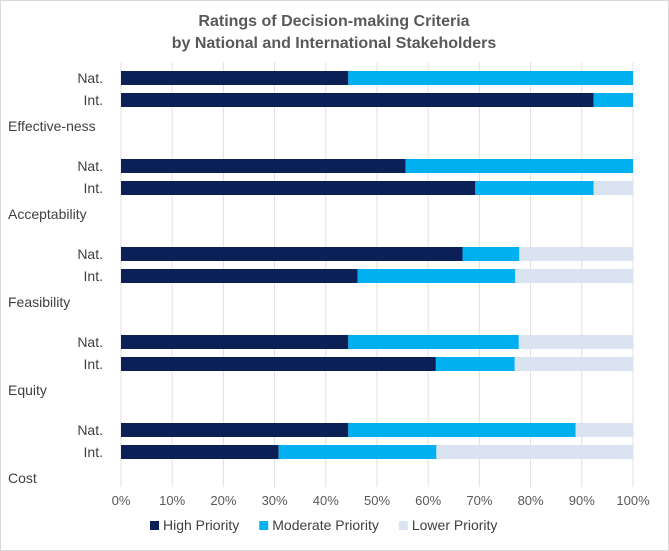 The image size is (669, 551). I want to click on x-axis-ticks: 0% 10% 20% 30% 40% 50% 60% 70% 80% 90% 100%, so click(381, 500).